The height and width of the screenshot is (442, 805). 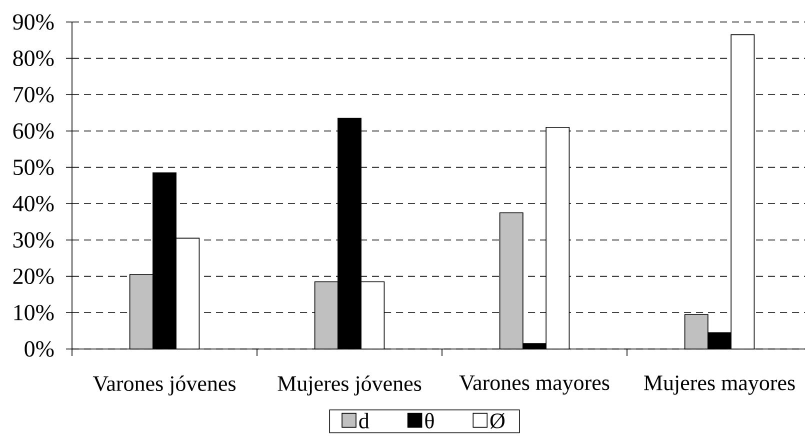 I want to click on y-tick-label: 50%, so click(x=34, y=168).